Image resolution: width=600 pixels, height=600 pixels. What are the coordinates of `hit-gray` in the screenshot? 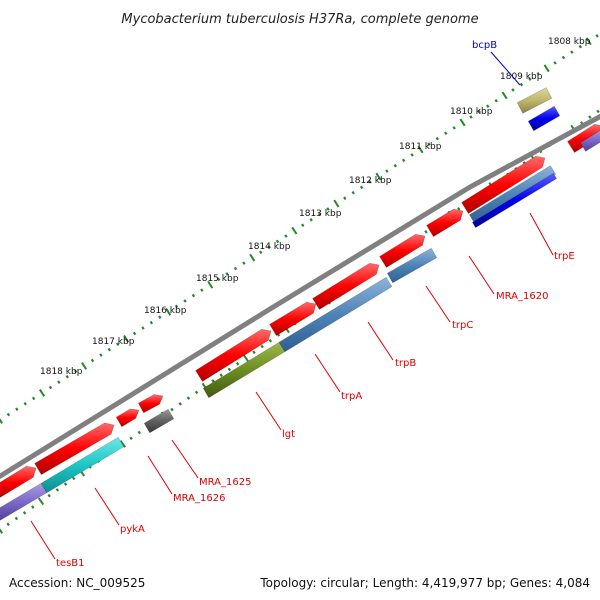 It's located at (159, 421).